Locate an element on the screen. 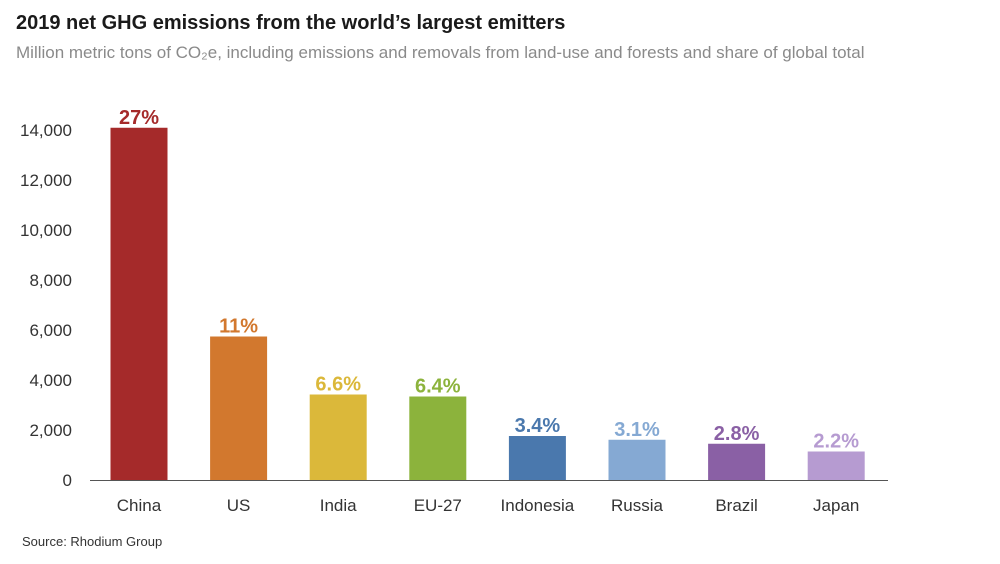 This screenshot has width=1000, height=564. bar-india is located at coordinates (338, 437).